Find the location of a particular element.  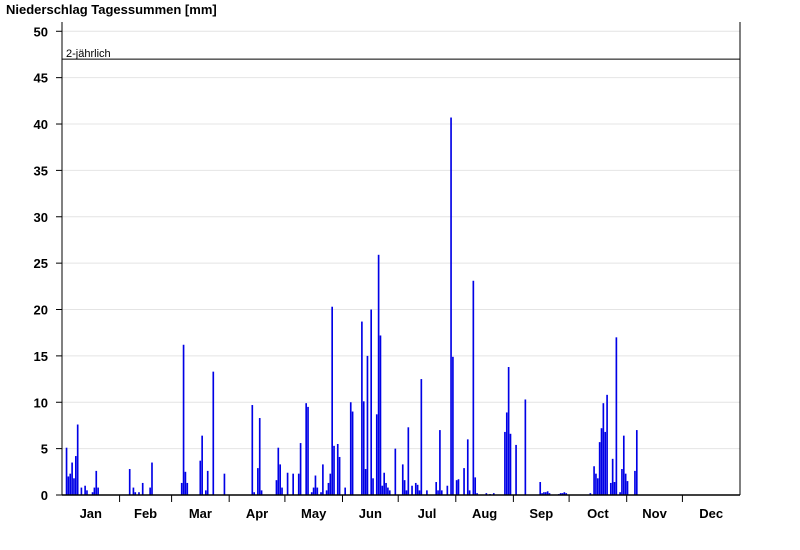

y-tick-label: 10 is located at coordinates (41, 402).